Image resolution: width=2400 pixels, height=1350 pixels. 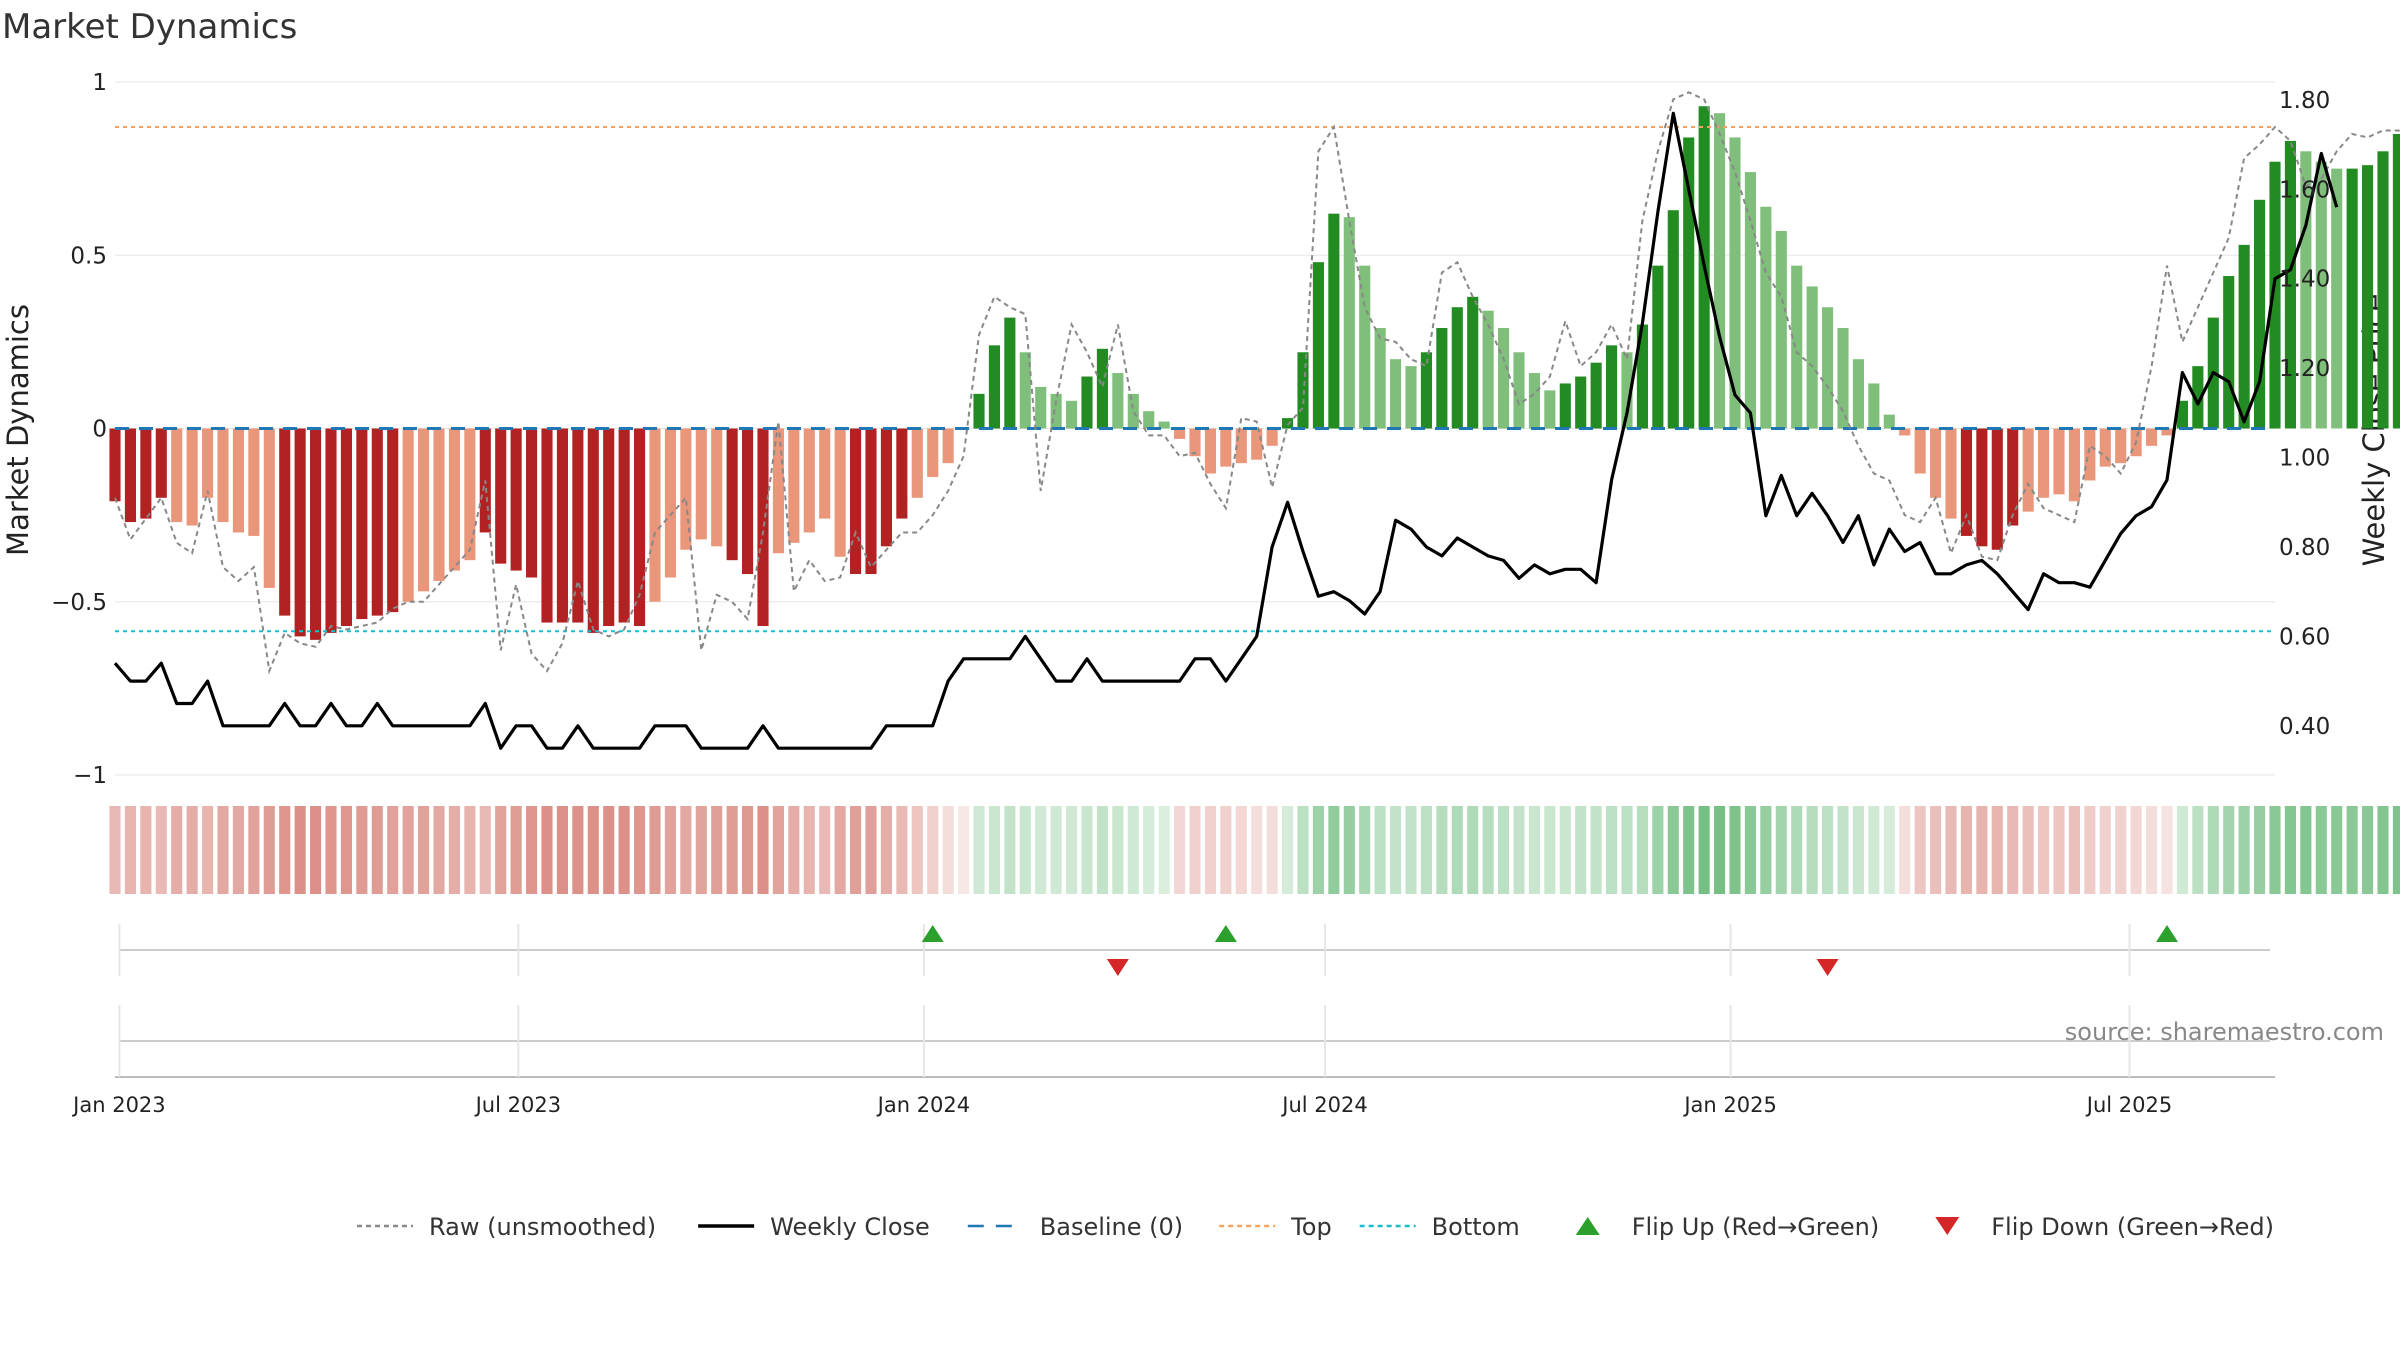 What do you see at coordinates (1827, 967) in the screenshot?
I see `flip-down-marker` at bounding box center [1827, 967].